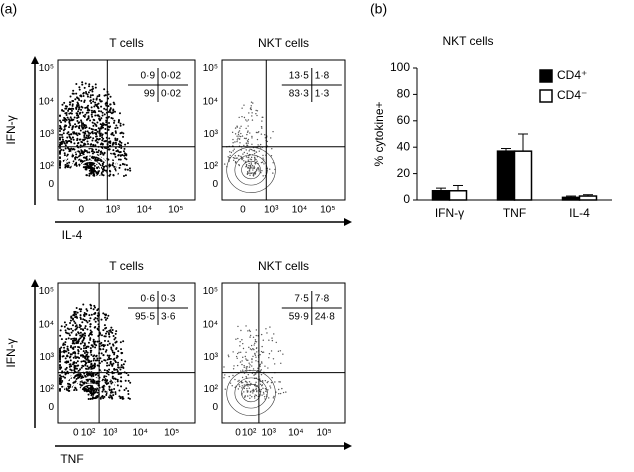  Describe the element at coordinates (571, 198) in the screenshot. I see `bar` at that location.